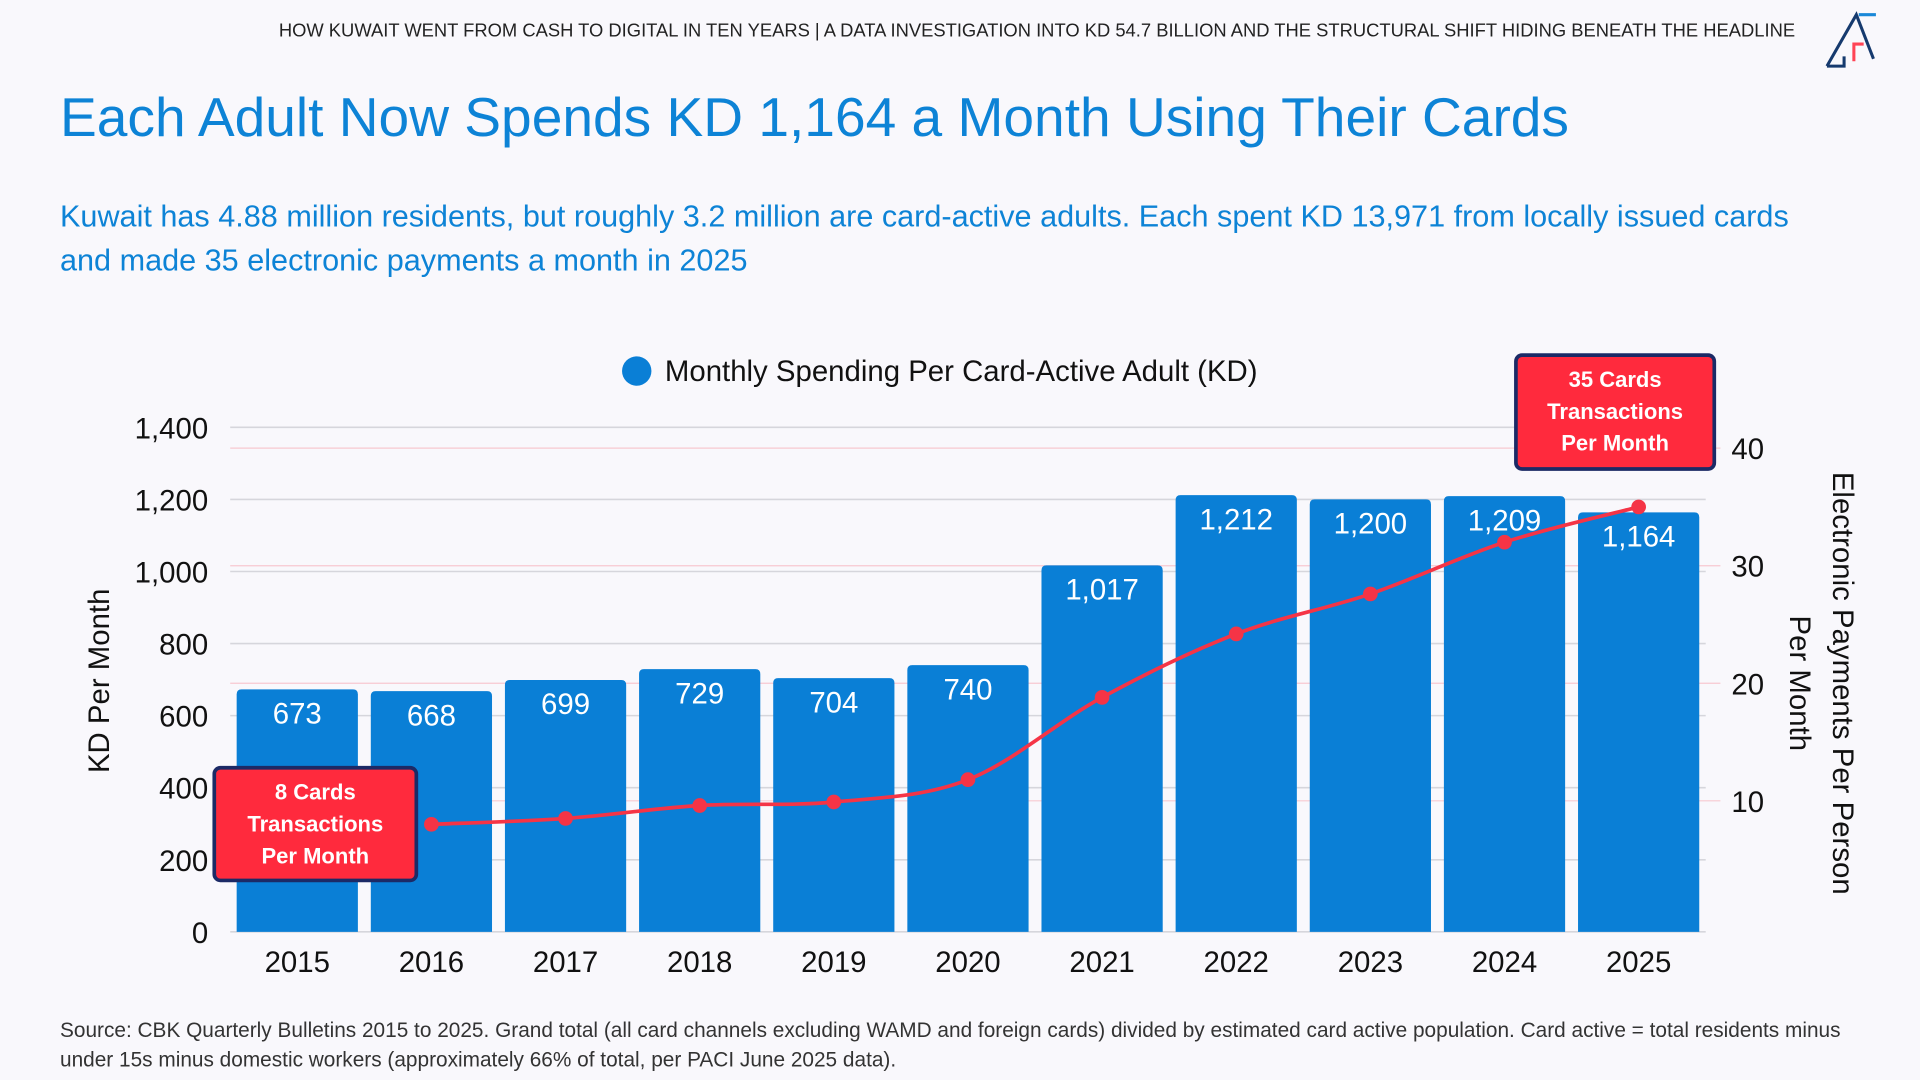 This screenshot has width=1920, height=1080. What do you see at coordinates (99, 681) in the screenshot?
I see `y-axis-title: KD Per Month` at bounding box center [99, 681].